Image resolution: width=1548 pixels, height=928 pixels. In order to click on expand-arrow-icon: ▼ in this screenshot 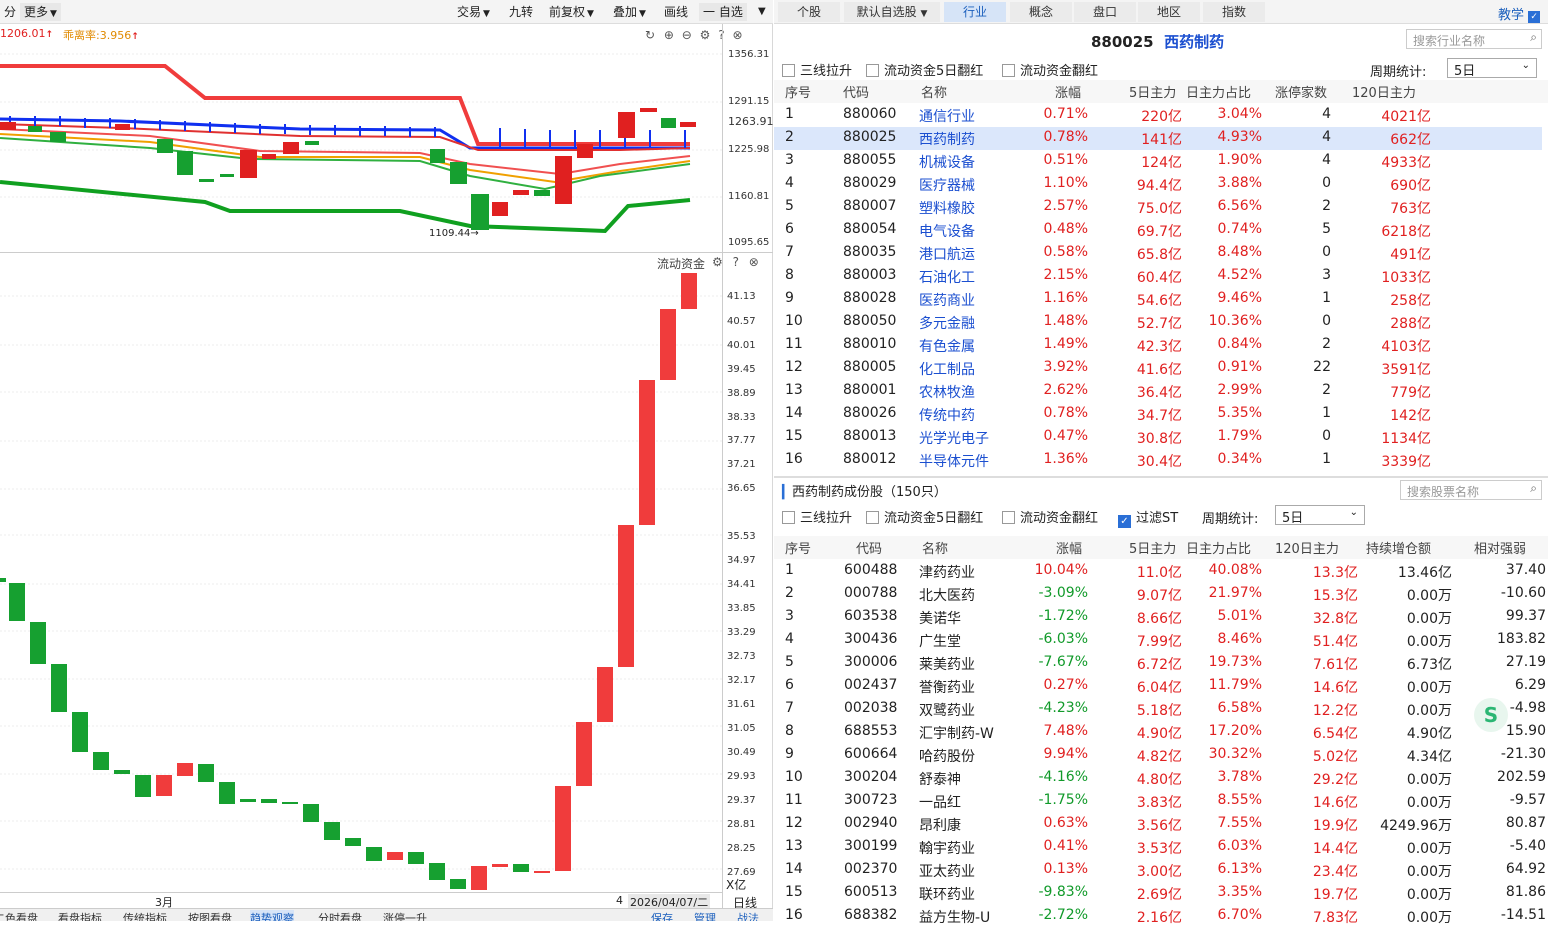, I will do `click(762, 11)`.